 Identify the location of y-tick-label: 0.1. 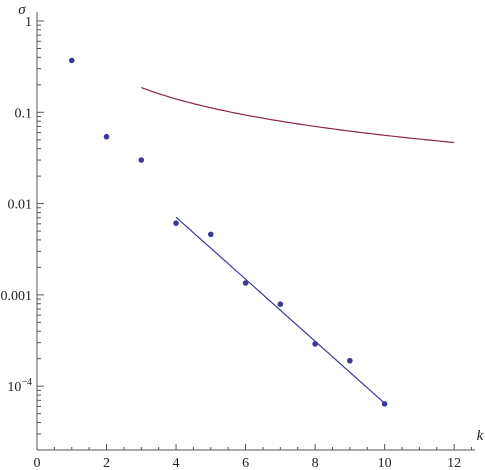
(24, 113).